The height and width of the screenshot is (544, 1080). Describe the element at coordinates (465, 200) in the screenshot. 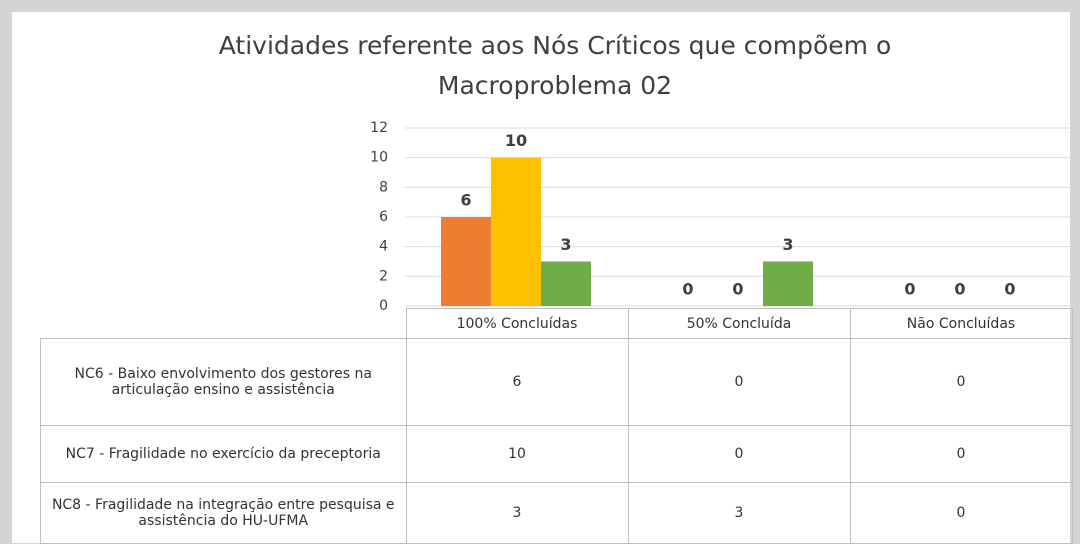

I see `data-label: 6` at that location.